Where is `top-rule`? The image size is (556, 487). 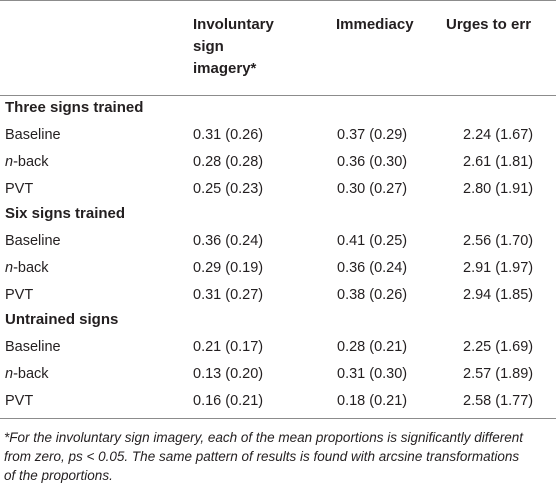 top-rule is located at coordinates (278, 0).